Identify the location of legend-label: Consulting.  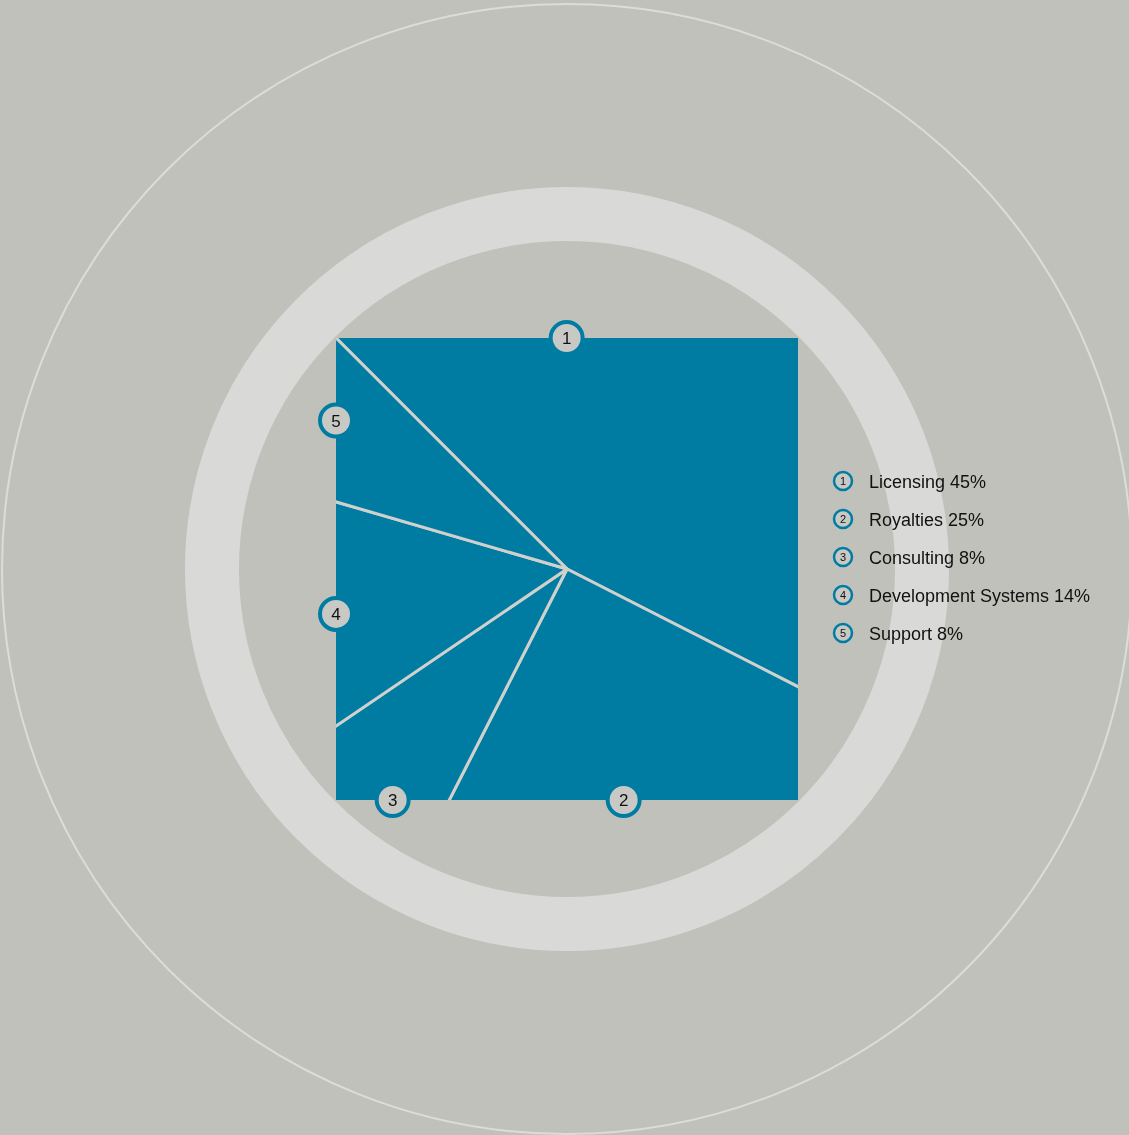
(912, 558).